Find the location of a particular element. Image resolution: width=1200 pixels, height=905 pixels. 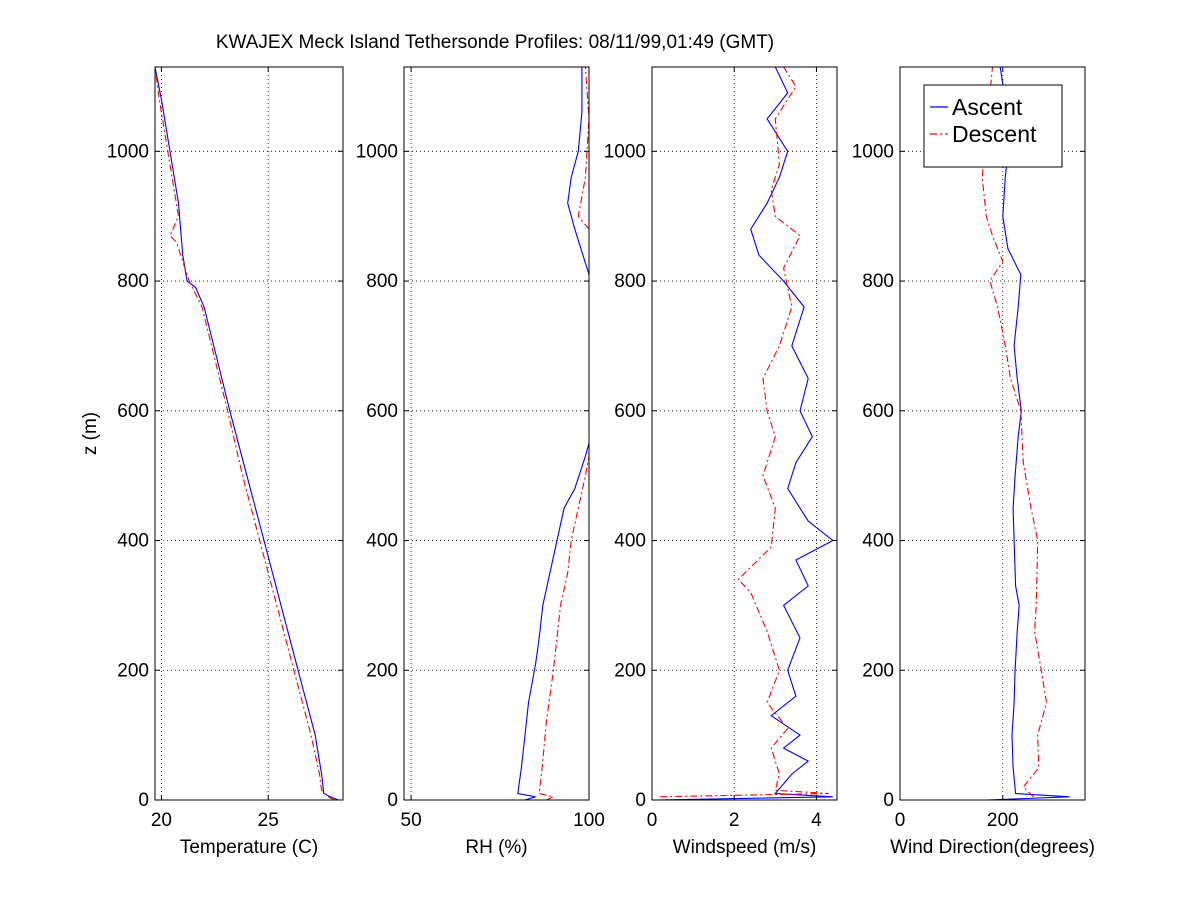

legend-box is located at coordinates (993, 126).